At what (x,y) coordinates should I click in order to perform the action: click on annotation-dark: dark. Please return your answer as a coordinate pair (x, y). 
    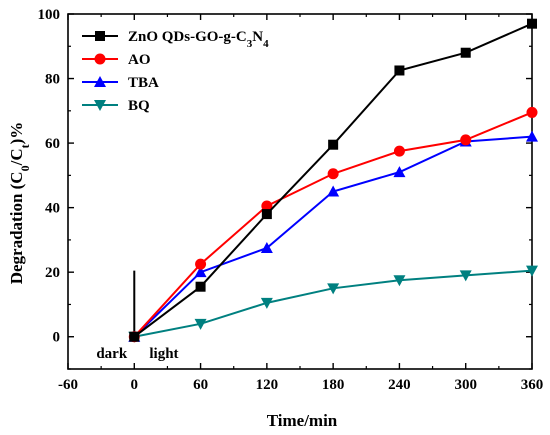
    Looking at the image, I should click on (112, 354).